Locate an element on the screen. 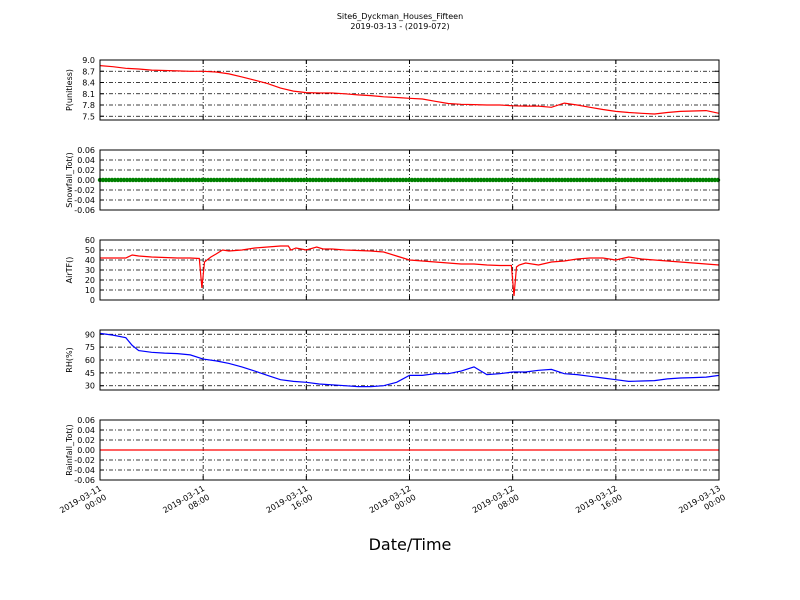 This screenshot has height=600, width=800. y-axis-label: P(unitless) is located at coordinates (69, 90).